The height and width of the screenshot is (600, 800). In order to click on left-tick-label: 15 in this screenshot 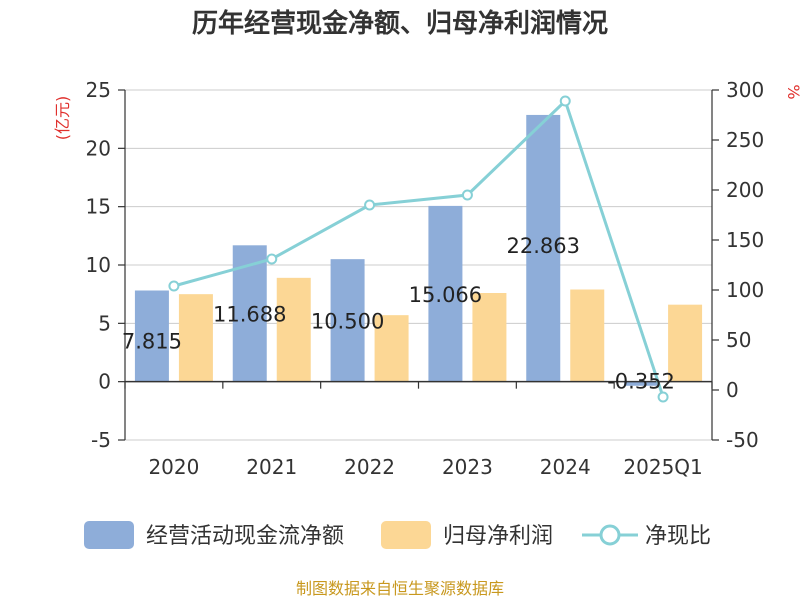, I will do `click(98, 207)`.